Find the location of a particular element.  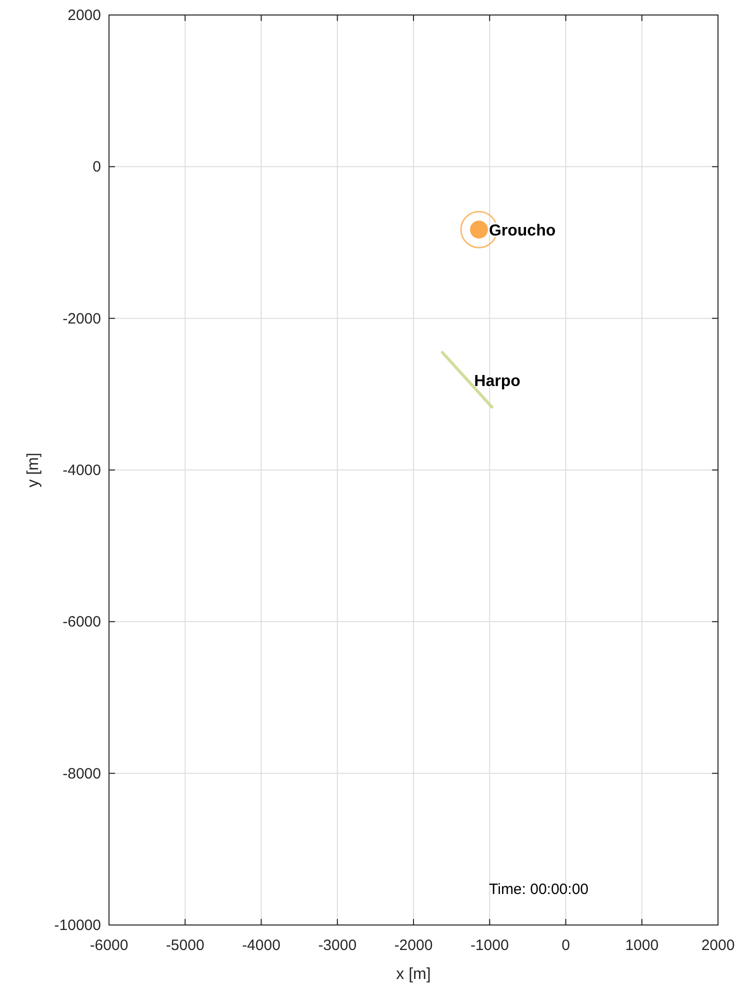

x-tick-label: -3000 is located at coordinates (337, 945).